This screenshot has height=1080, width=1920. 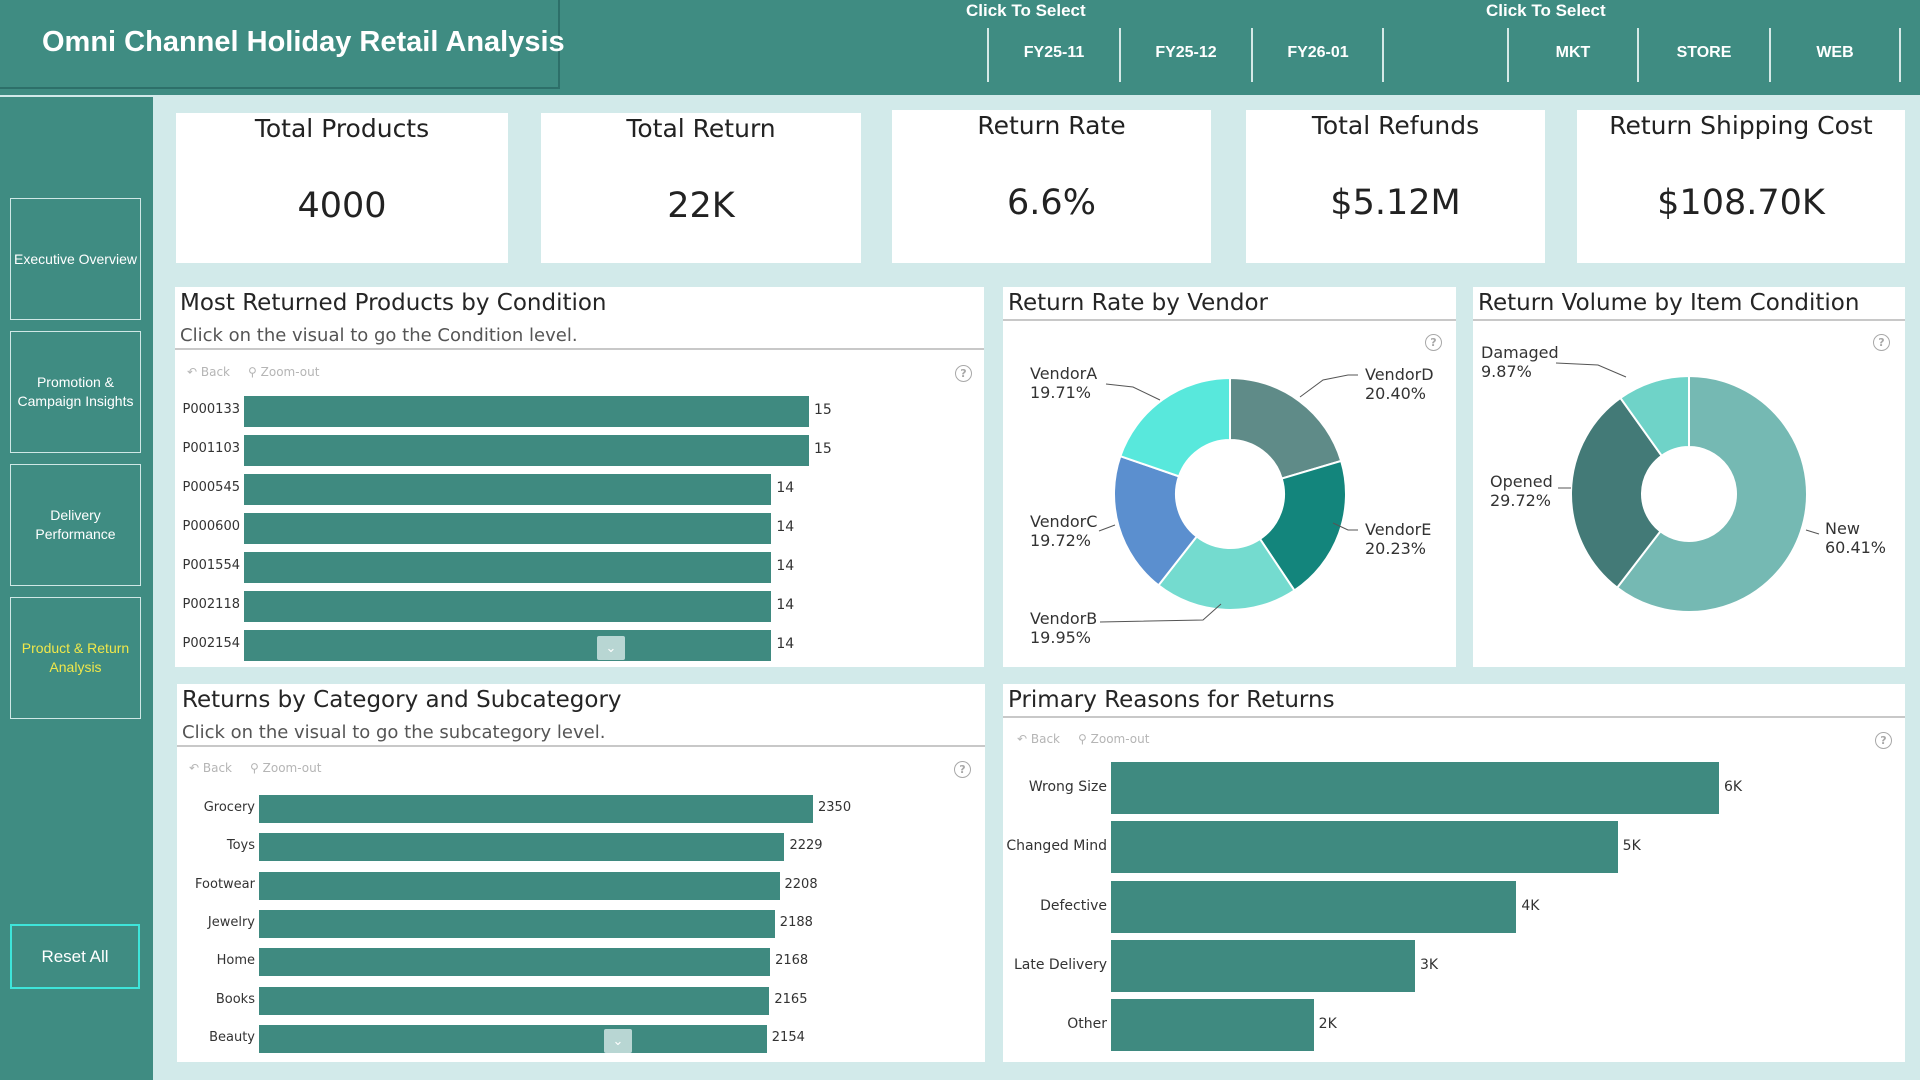 What do you see at coordinates (701, 206) in the screenshot?
I see `kpi-value: 22K` at bounding box center [701, 206].